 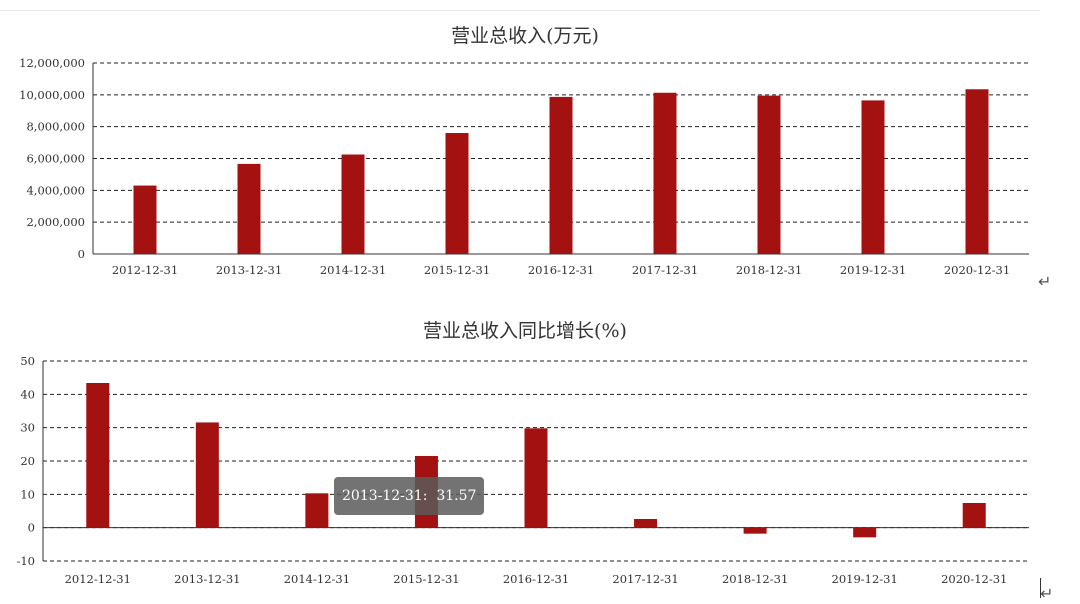 What do you see at coordinates (98, 579) in the screenshot?
I see `growth-x-tick-label: 2012-12-31` at bounding box center [98, 579].